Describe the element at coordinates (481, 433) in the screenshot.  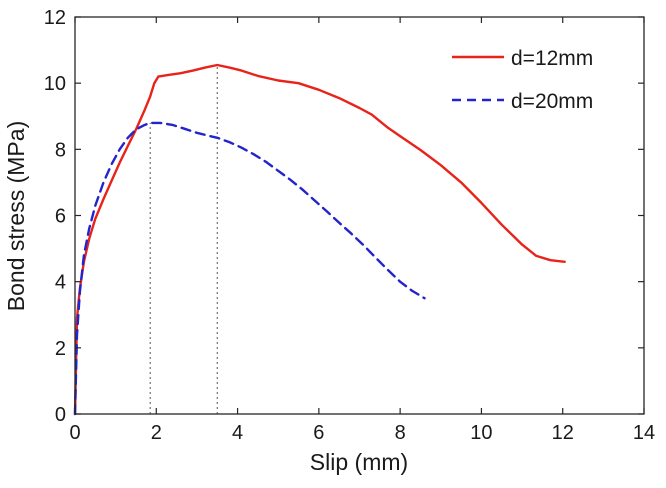
I see `x-tick-label: 10` at that location.